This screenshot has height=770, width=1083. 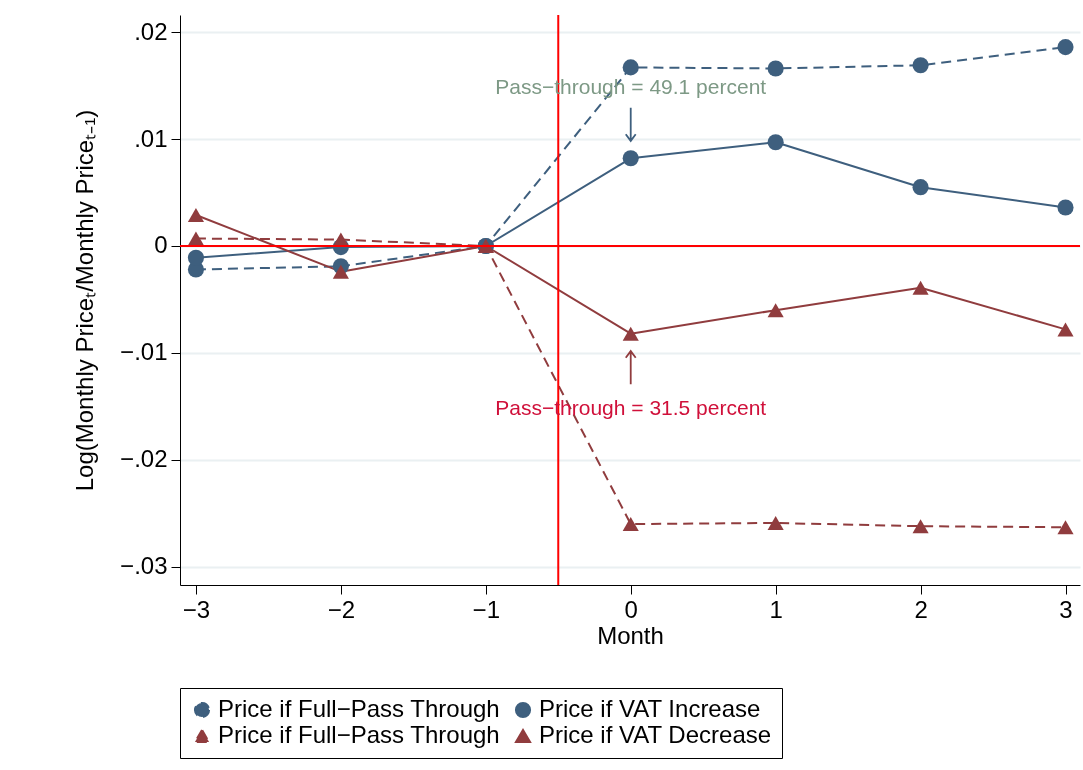 What do you see at coordinates (85, 300) in the screenshot?
I see `y-axis-title: Log(Monthly Priceₜ/Monthly Priceₜ₋₁)` at bounding box center [85, 300].